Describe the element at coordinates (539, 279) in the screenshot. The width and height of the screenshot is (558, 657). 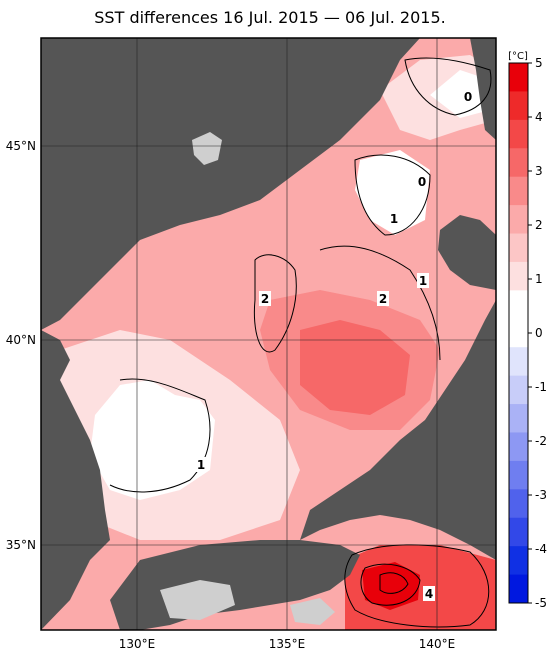
I see `colorbar-tick-label: 1` at that location.